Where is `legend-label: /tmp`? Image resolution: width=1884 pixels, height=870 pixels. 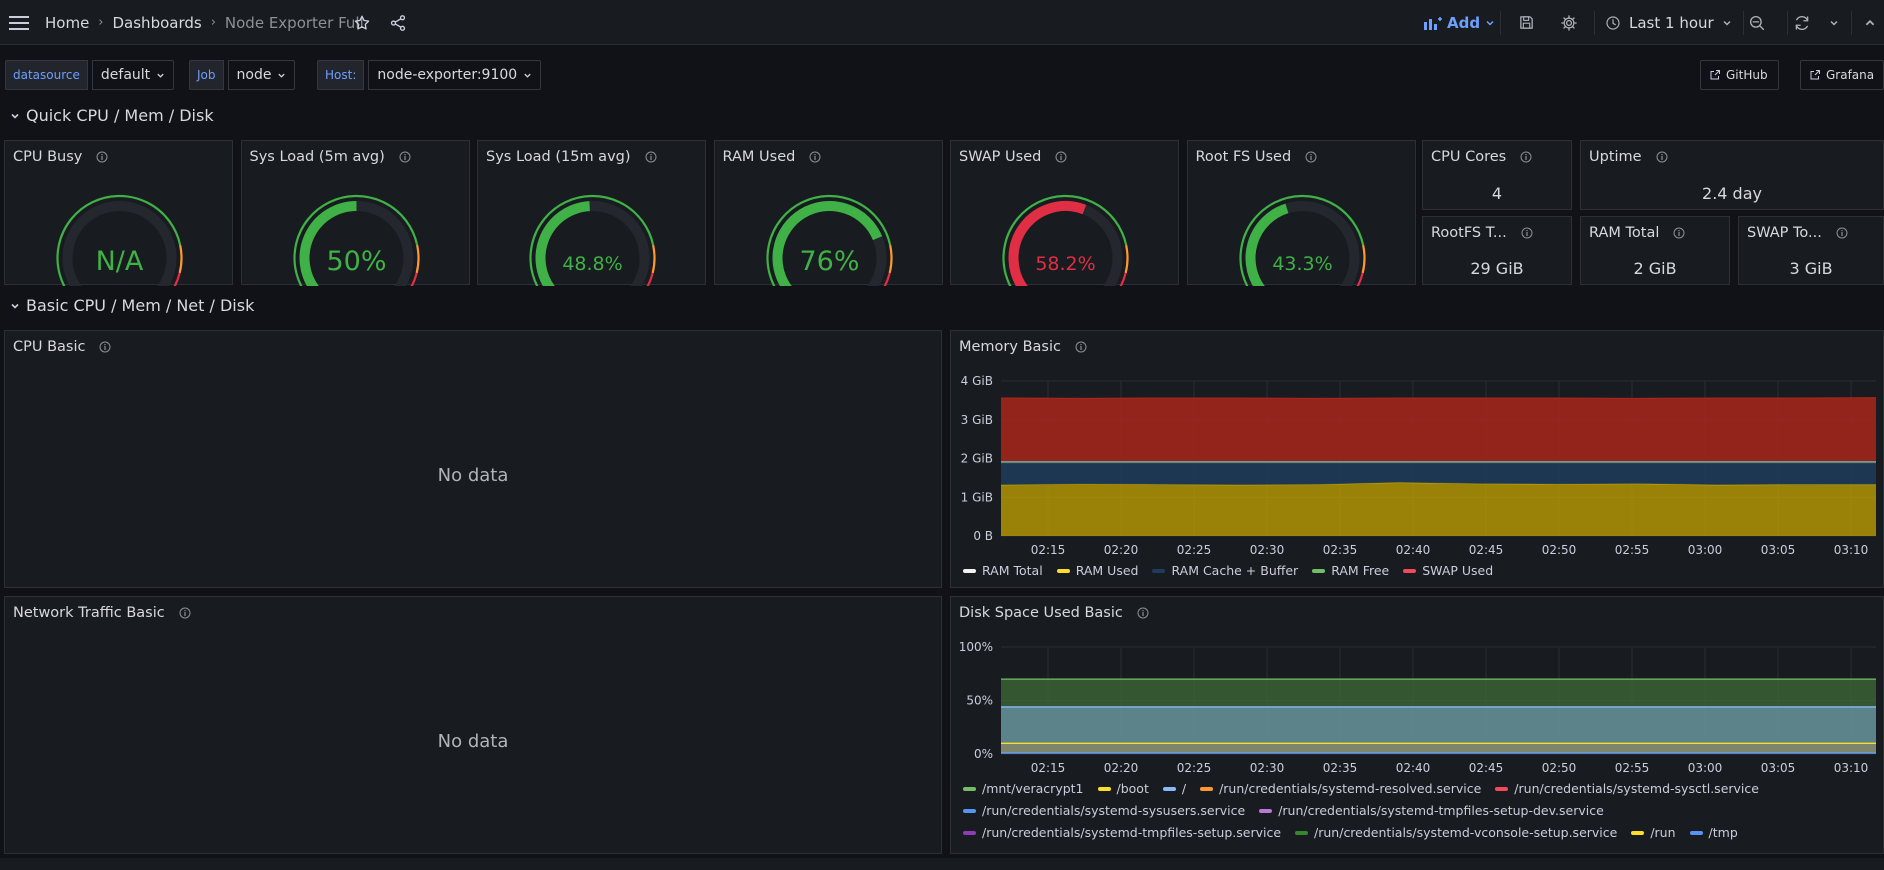 legend-label: /tmp is located at coordinates (1723, 832).